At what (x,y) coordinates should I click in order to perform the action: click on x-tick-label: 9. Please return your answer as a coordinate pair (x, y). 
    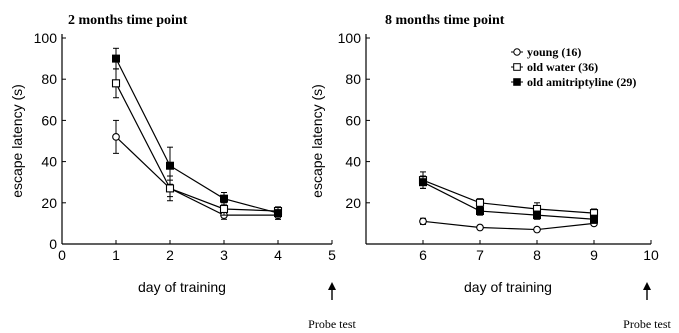
    Looking at the image, I should click on (594, 255).